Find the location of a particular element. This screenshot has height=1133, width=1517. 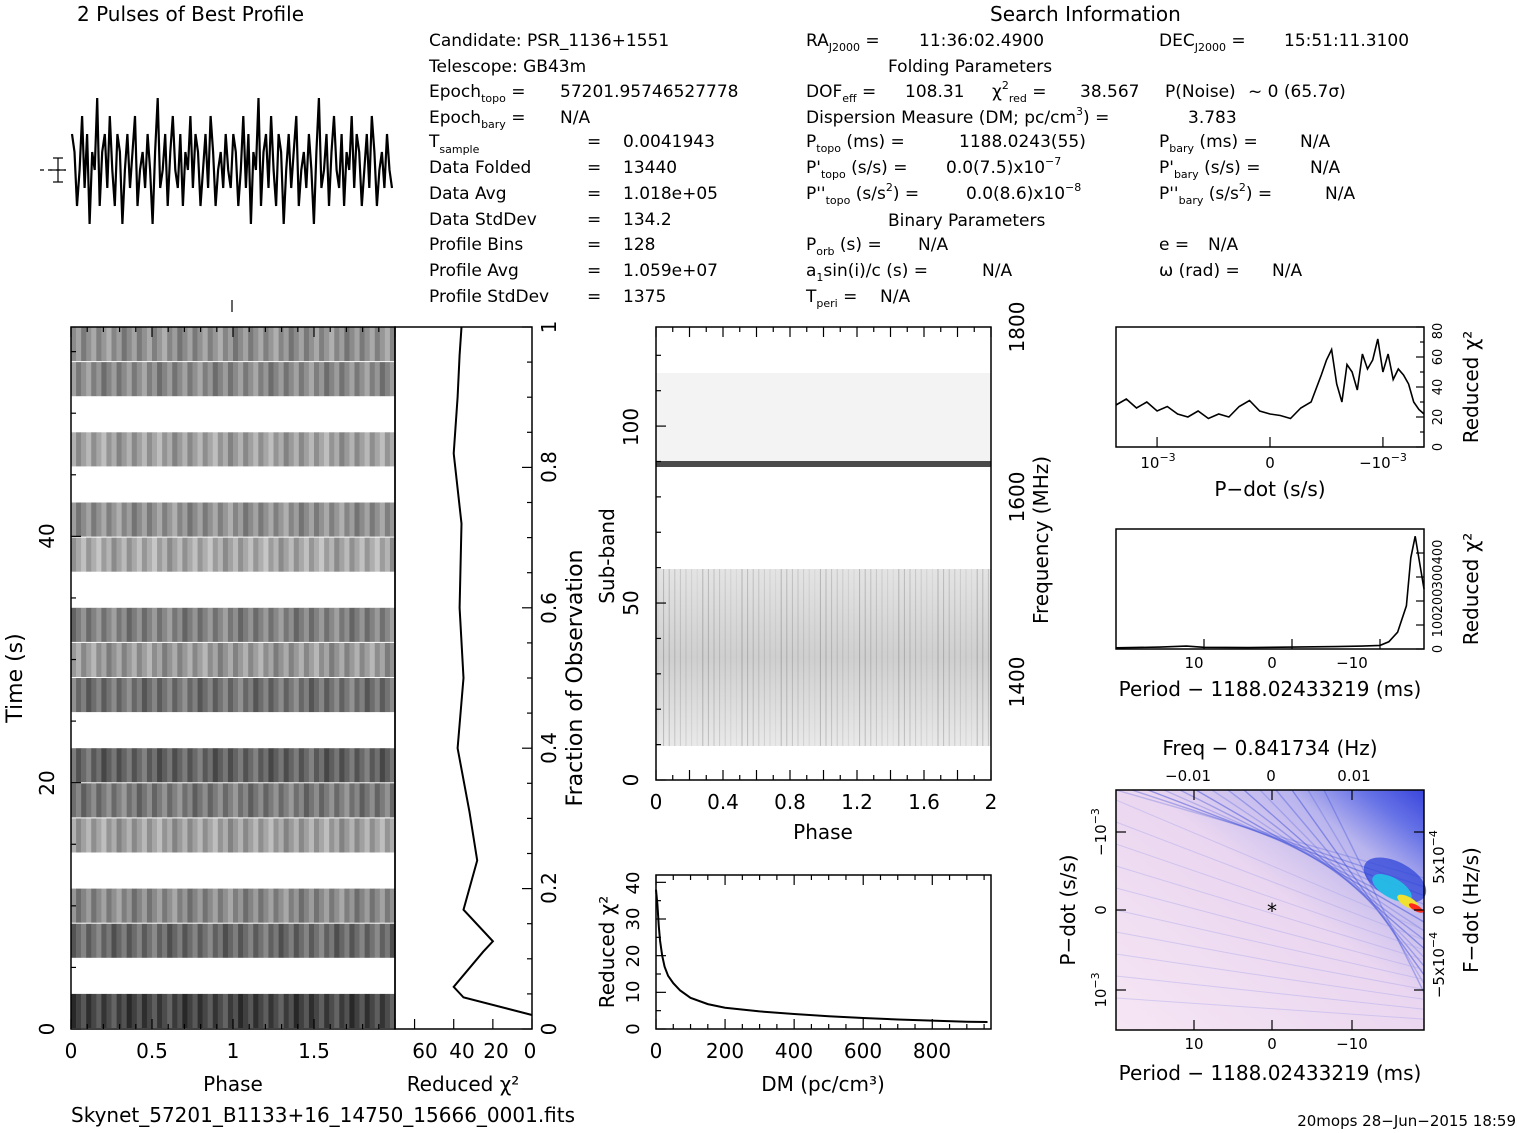

time-phase-rows is located at coordinates (233, 677).